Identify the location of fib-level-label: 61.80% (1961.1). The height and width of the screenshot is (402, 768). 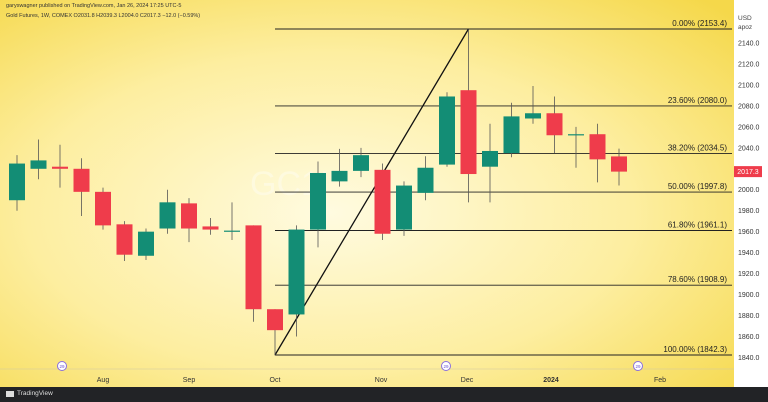
(697, 225).